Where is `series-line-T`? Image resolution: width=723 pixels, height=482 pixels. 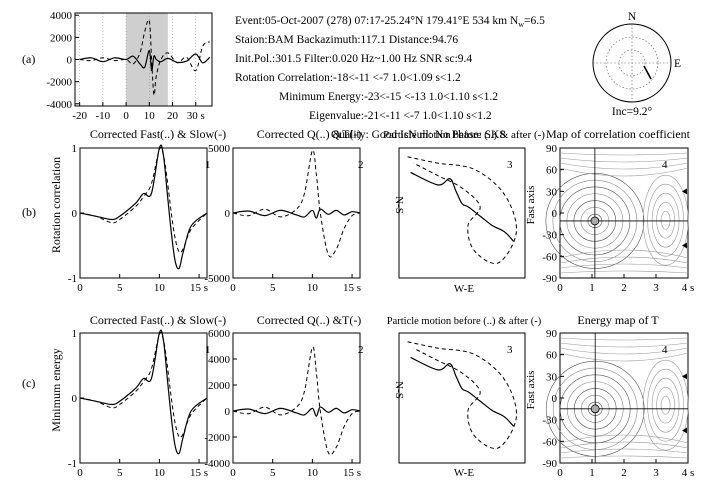 series-line-T is located at coordinates (296, 213).